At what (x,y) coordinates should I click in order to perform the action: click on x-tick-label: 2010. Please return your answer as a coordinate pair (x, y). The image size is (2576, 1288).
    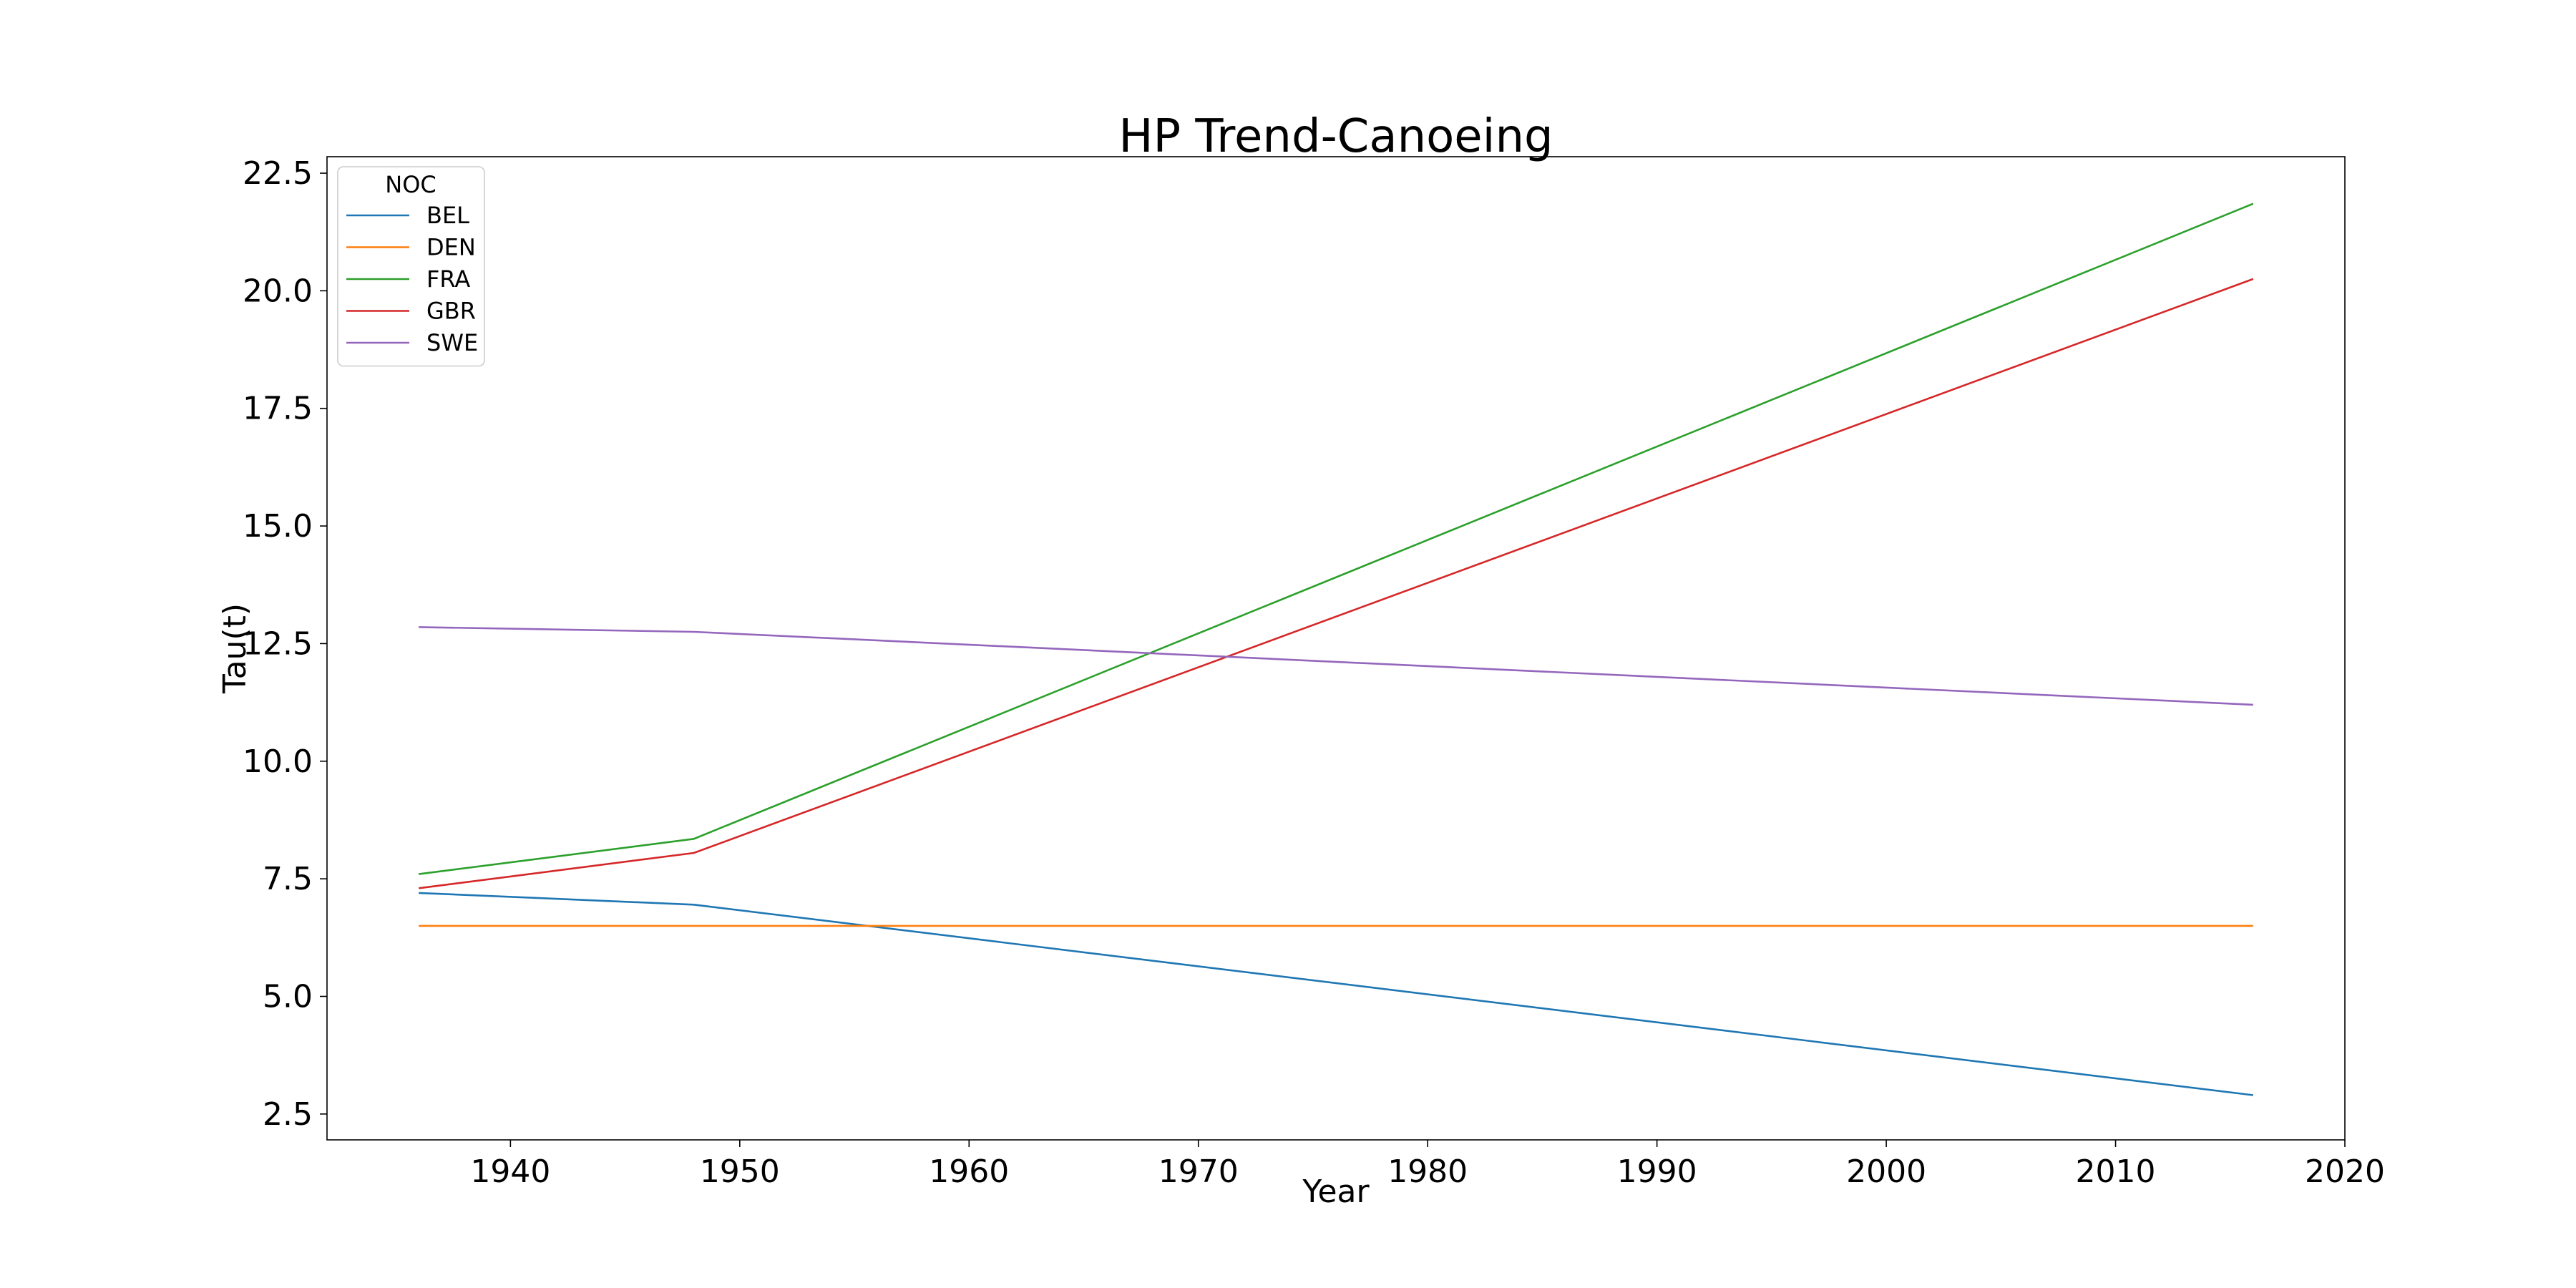
    Looking at the image, I should click on (2116, 1171).